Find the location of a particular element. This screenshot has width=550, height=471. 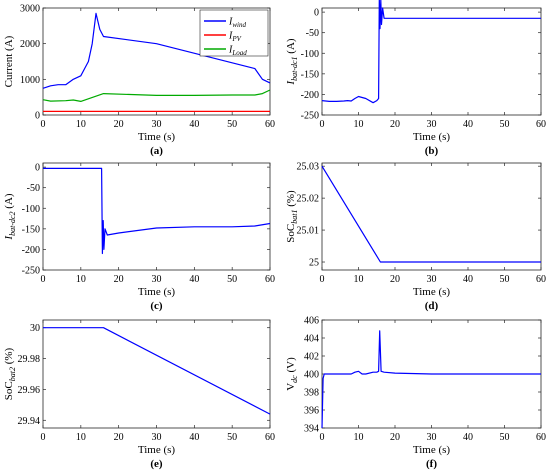

panel-label: (e) is located at coordinates (156, 464).